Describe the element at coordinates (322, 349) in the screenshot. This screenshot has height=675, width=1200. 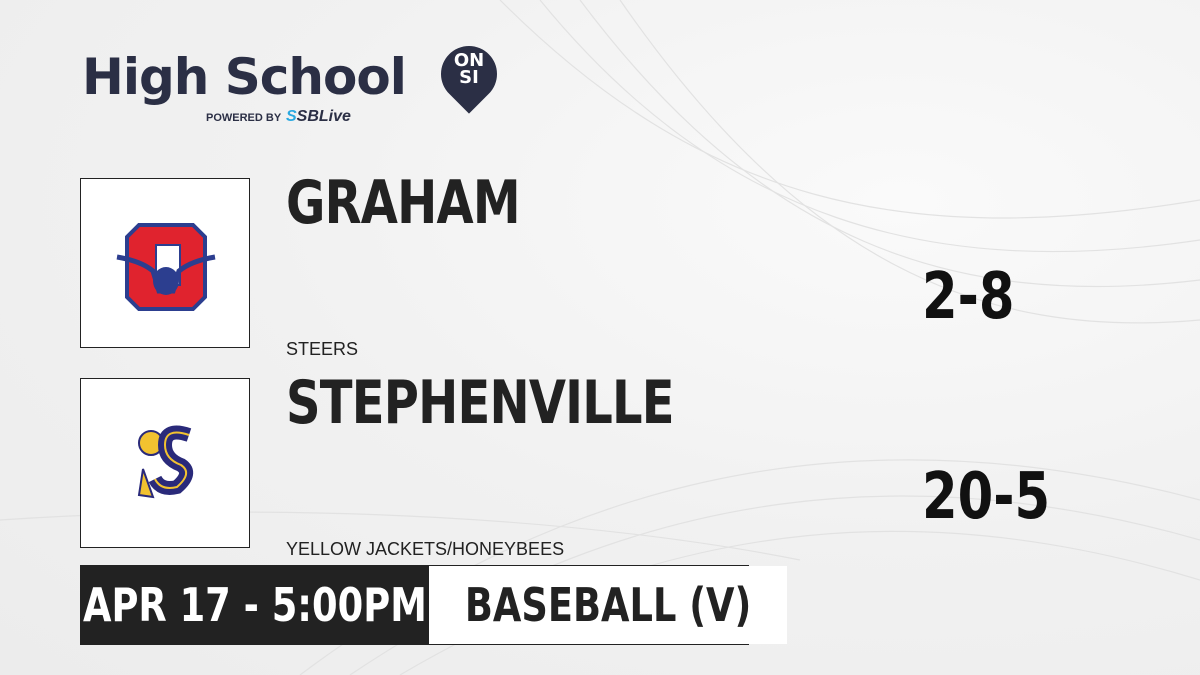
I see `home-mascot: STEERS` at that location.